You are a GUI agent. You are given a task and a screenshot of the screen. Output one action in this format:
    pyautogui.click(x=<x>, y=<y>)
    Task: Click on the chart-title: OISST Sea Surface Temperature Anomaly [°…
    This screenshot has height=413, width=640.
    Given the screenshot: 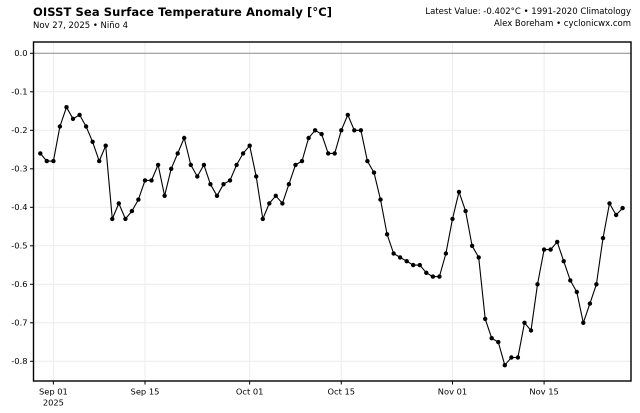 What is the action you would take?
    pyautogui.click(x=183, y=12)
    